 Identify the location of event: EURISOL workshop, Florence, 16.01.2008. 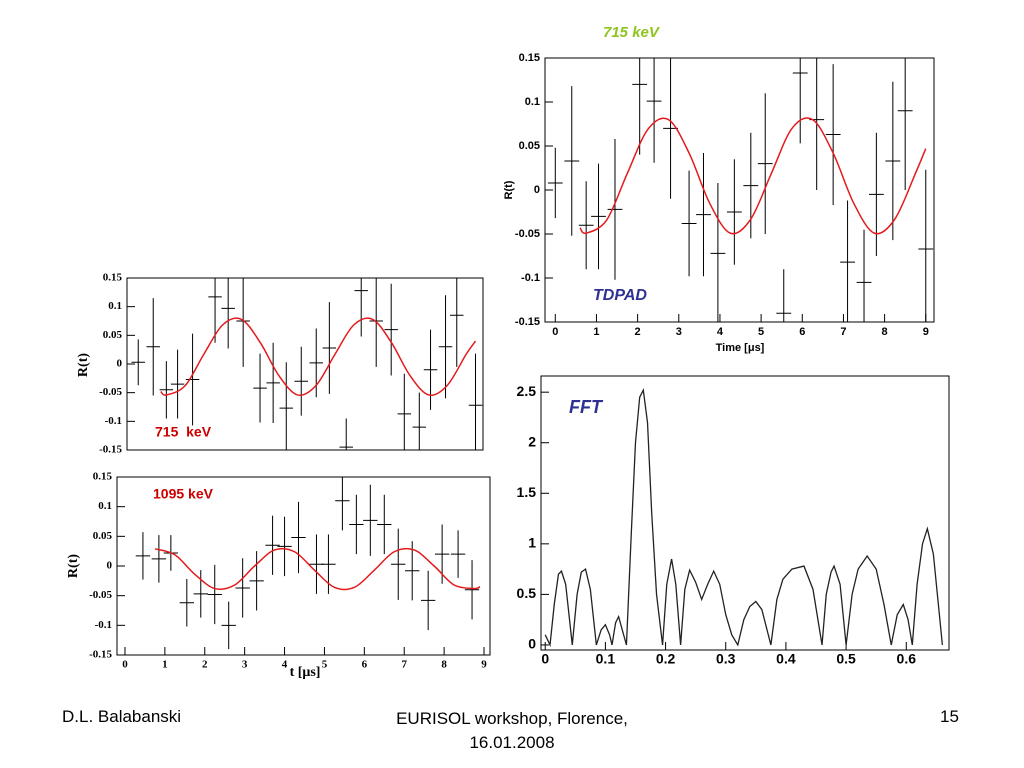
(512, 730).